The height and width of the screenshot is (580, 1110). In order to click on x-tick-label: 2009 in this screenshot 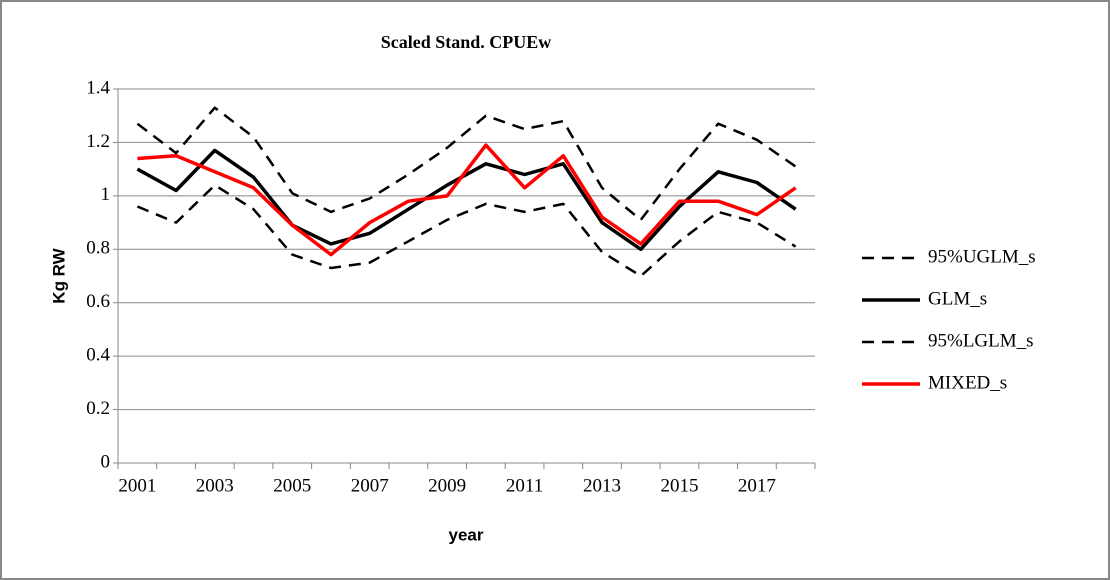, I will do `click(447, 485)`.